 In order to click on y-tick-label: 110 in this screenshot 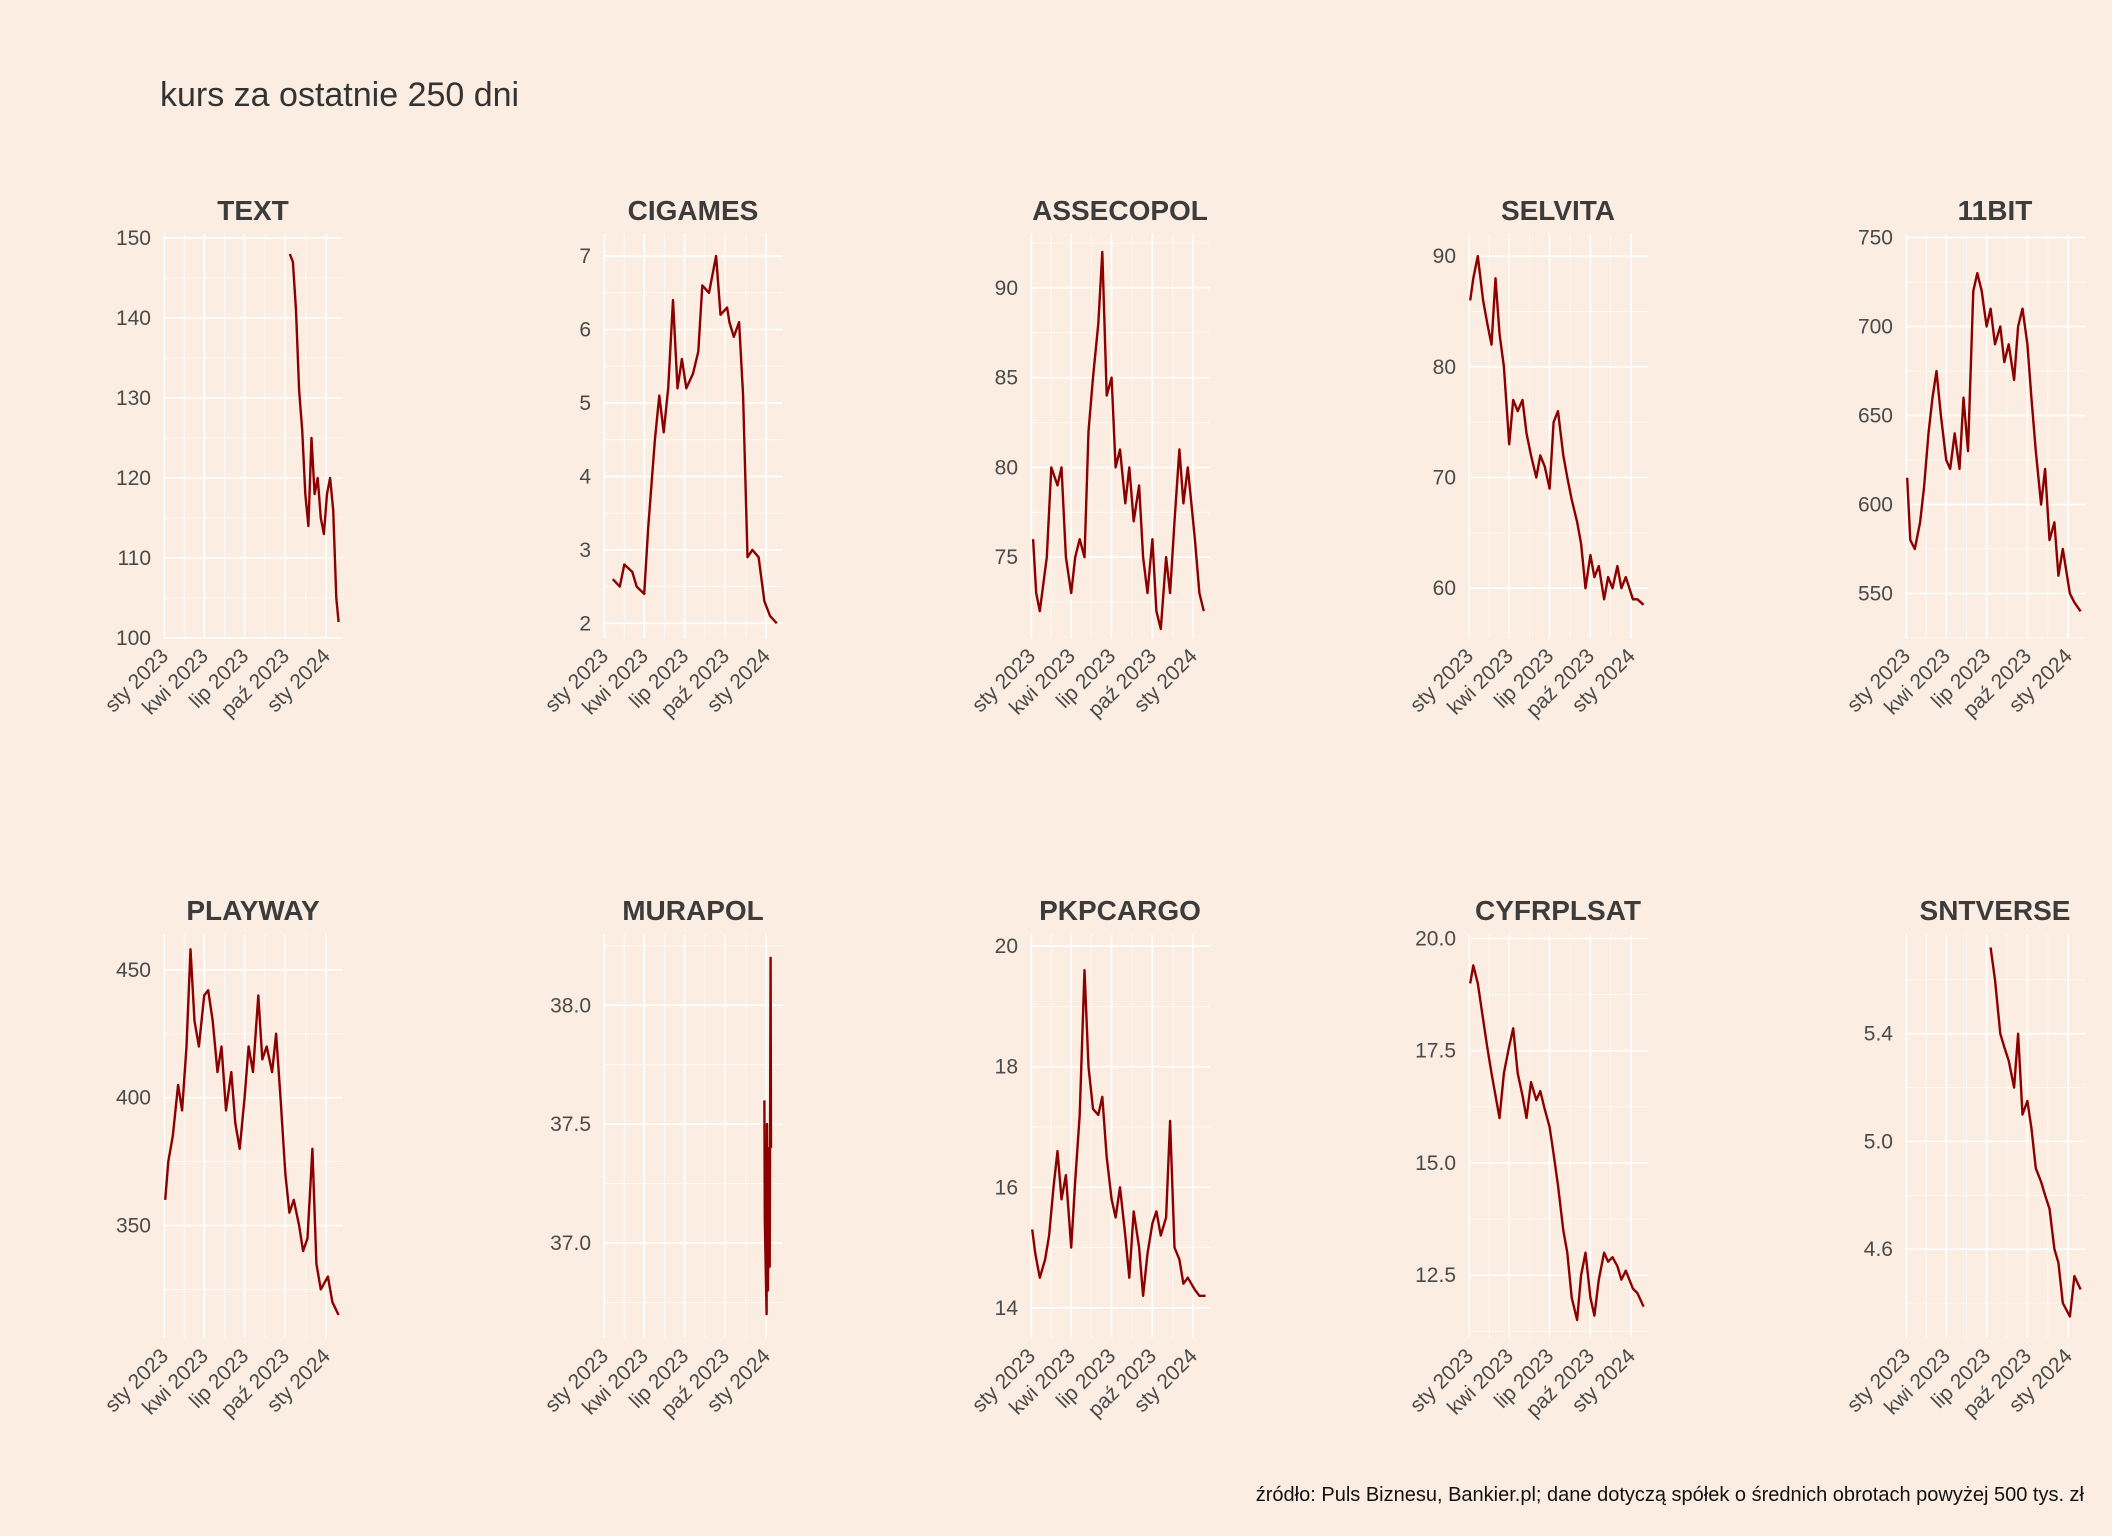, I will do `click(134, 558)`.